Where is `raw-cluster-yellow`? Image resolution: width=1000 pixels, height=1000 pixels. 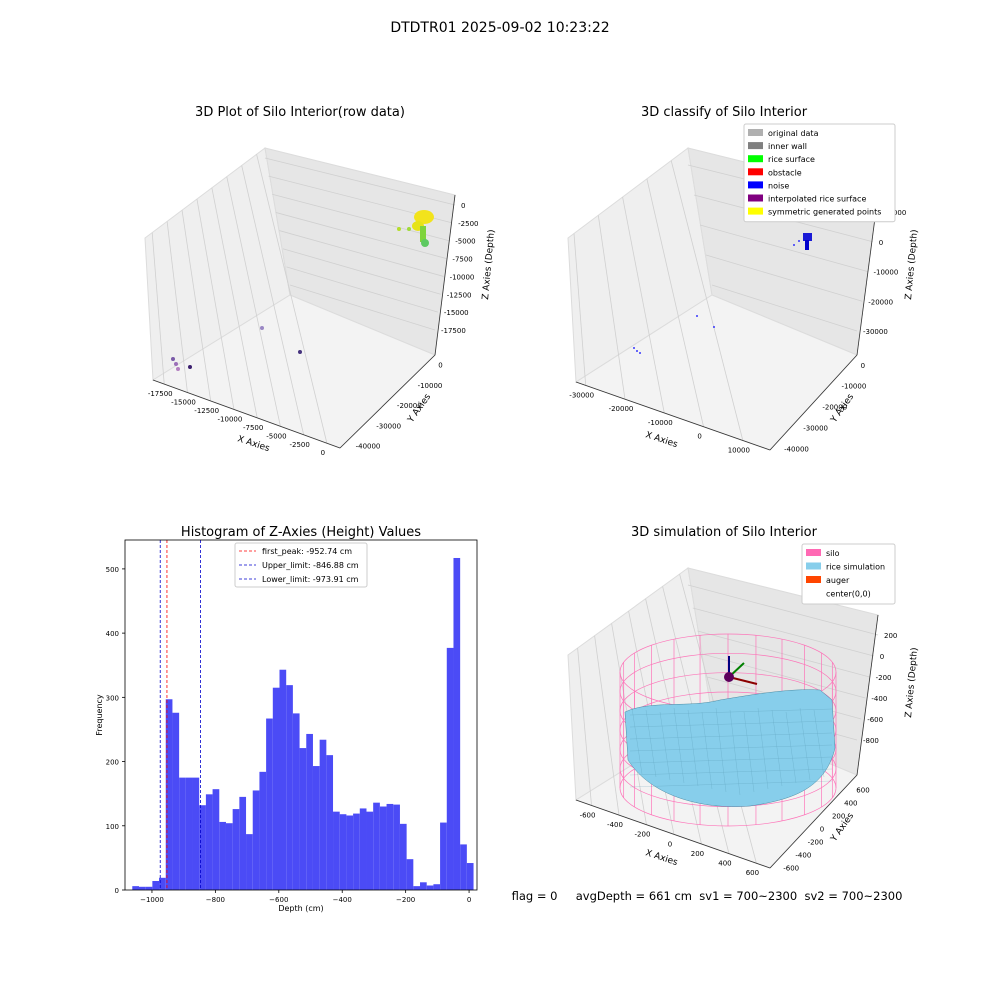 raw-cluster-yellow is located at coordinates (424, 217).